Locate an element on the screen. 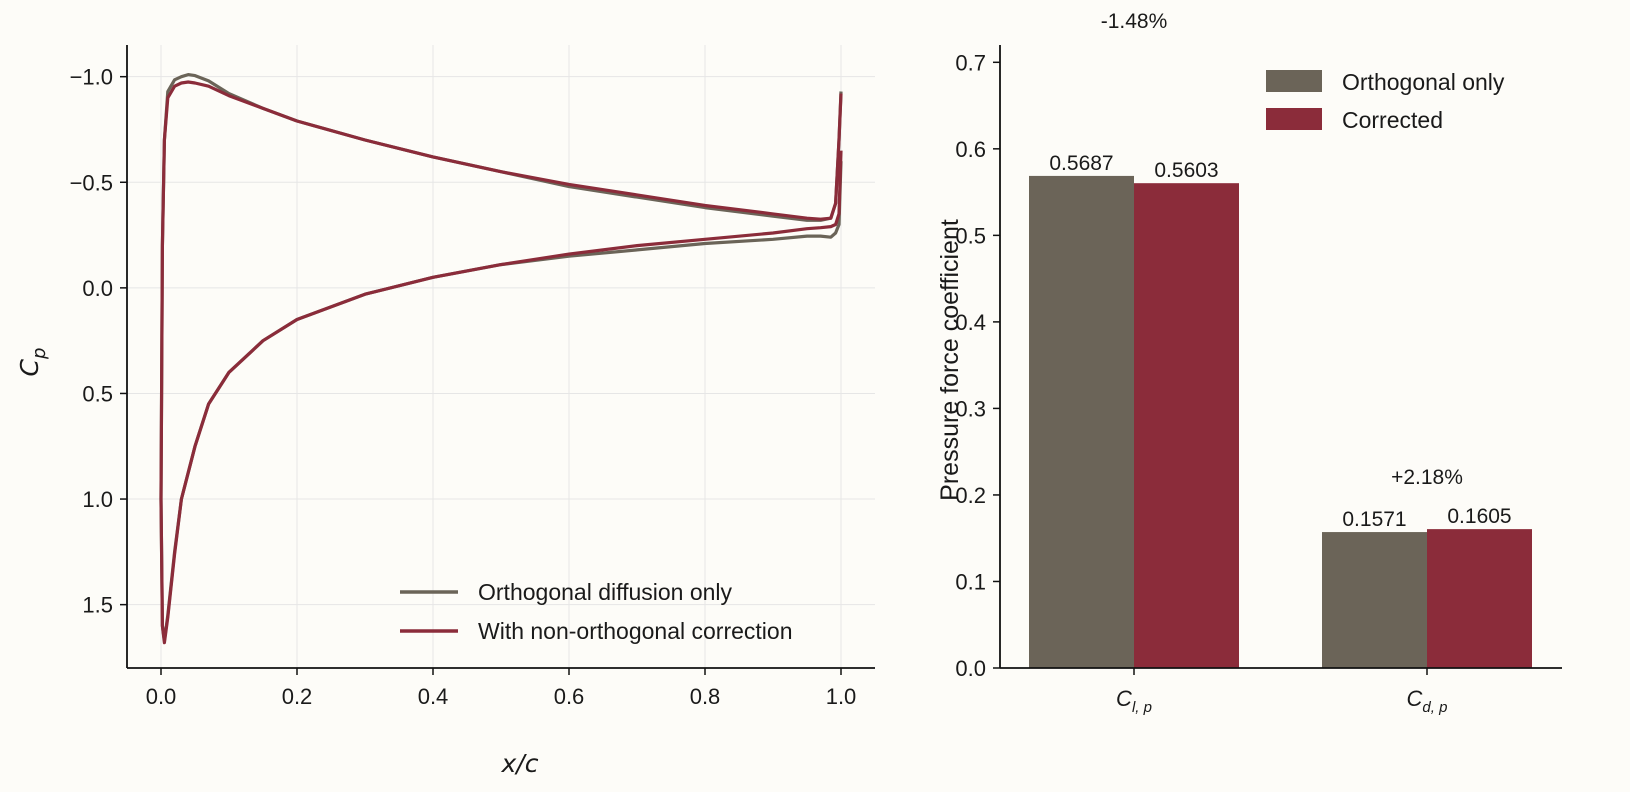 The width and height of the screenshot is (1630, 792). left-x-tick: 0.2 is located at coordinates (297, 688).